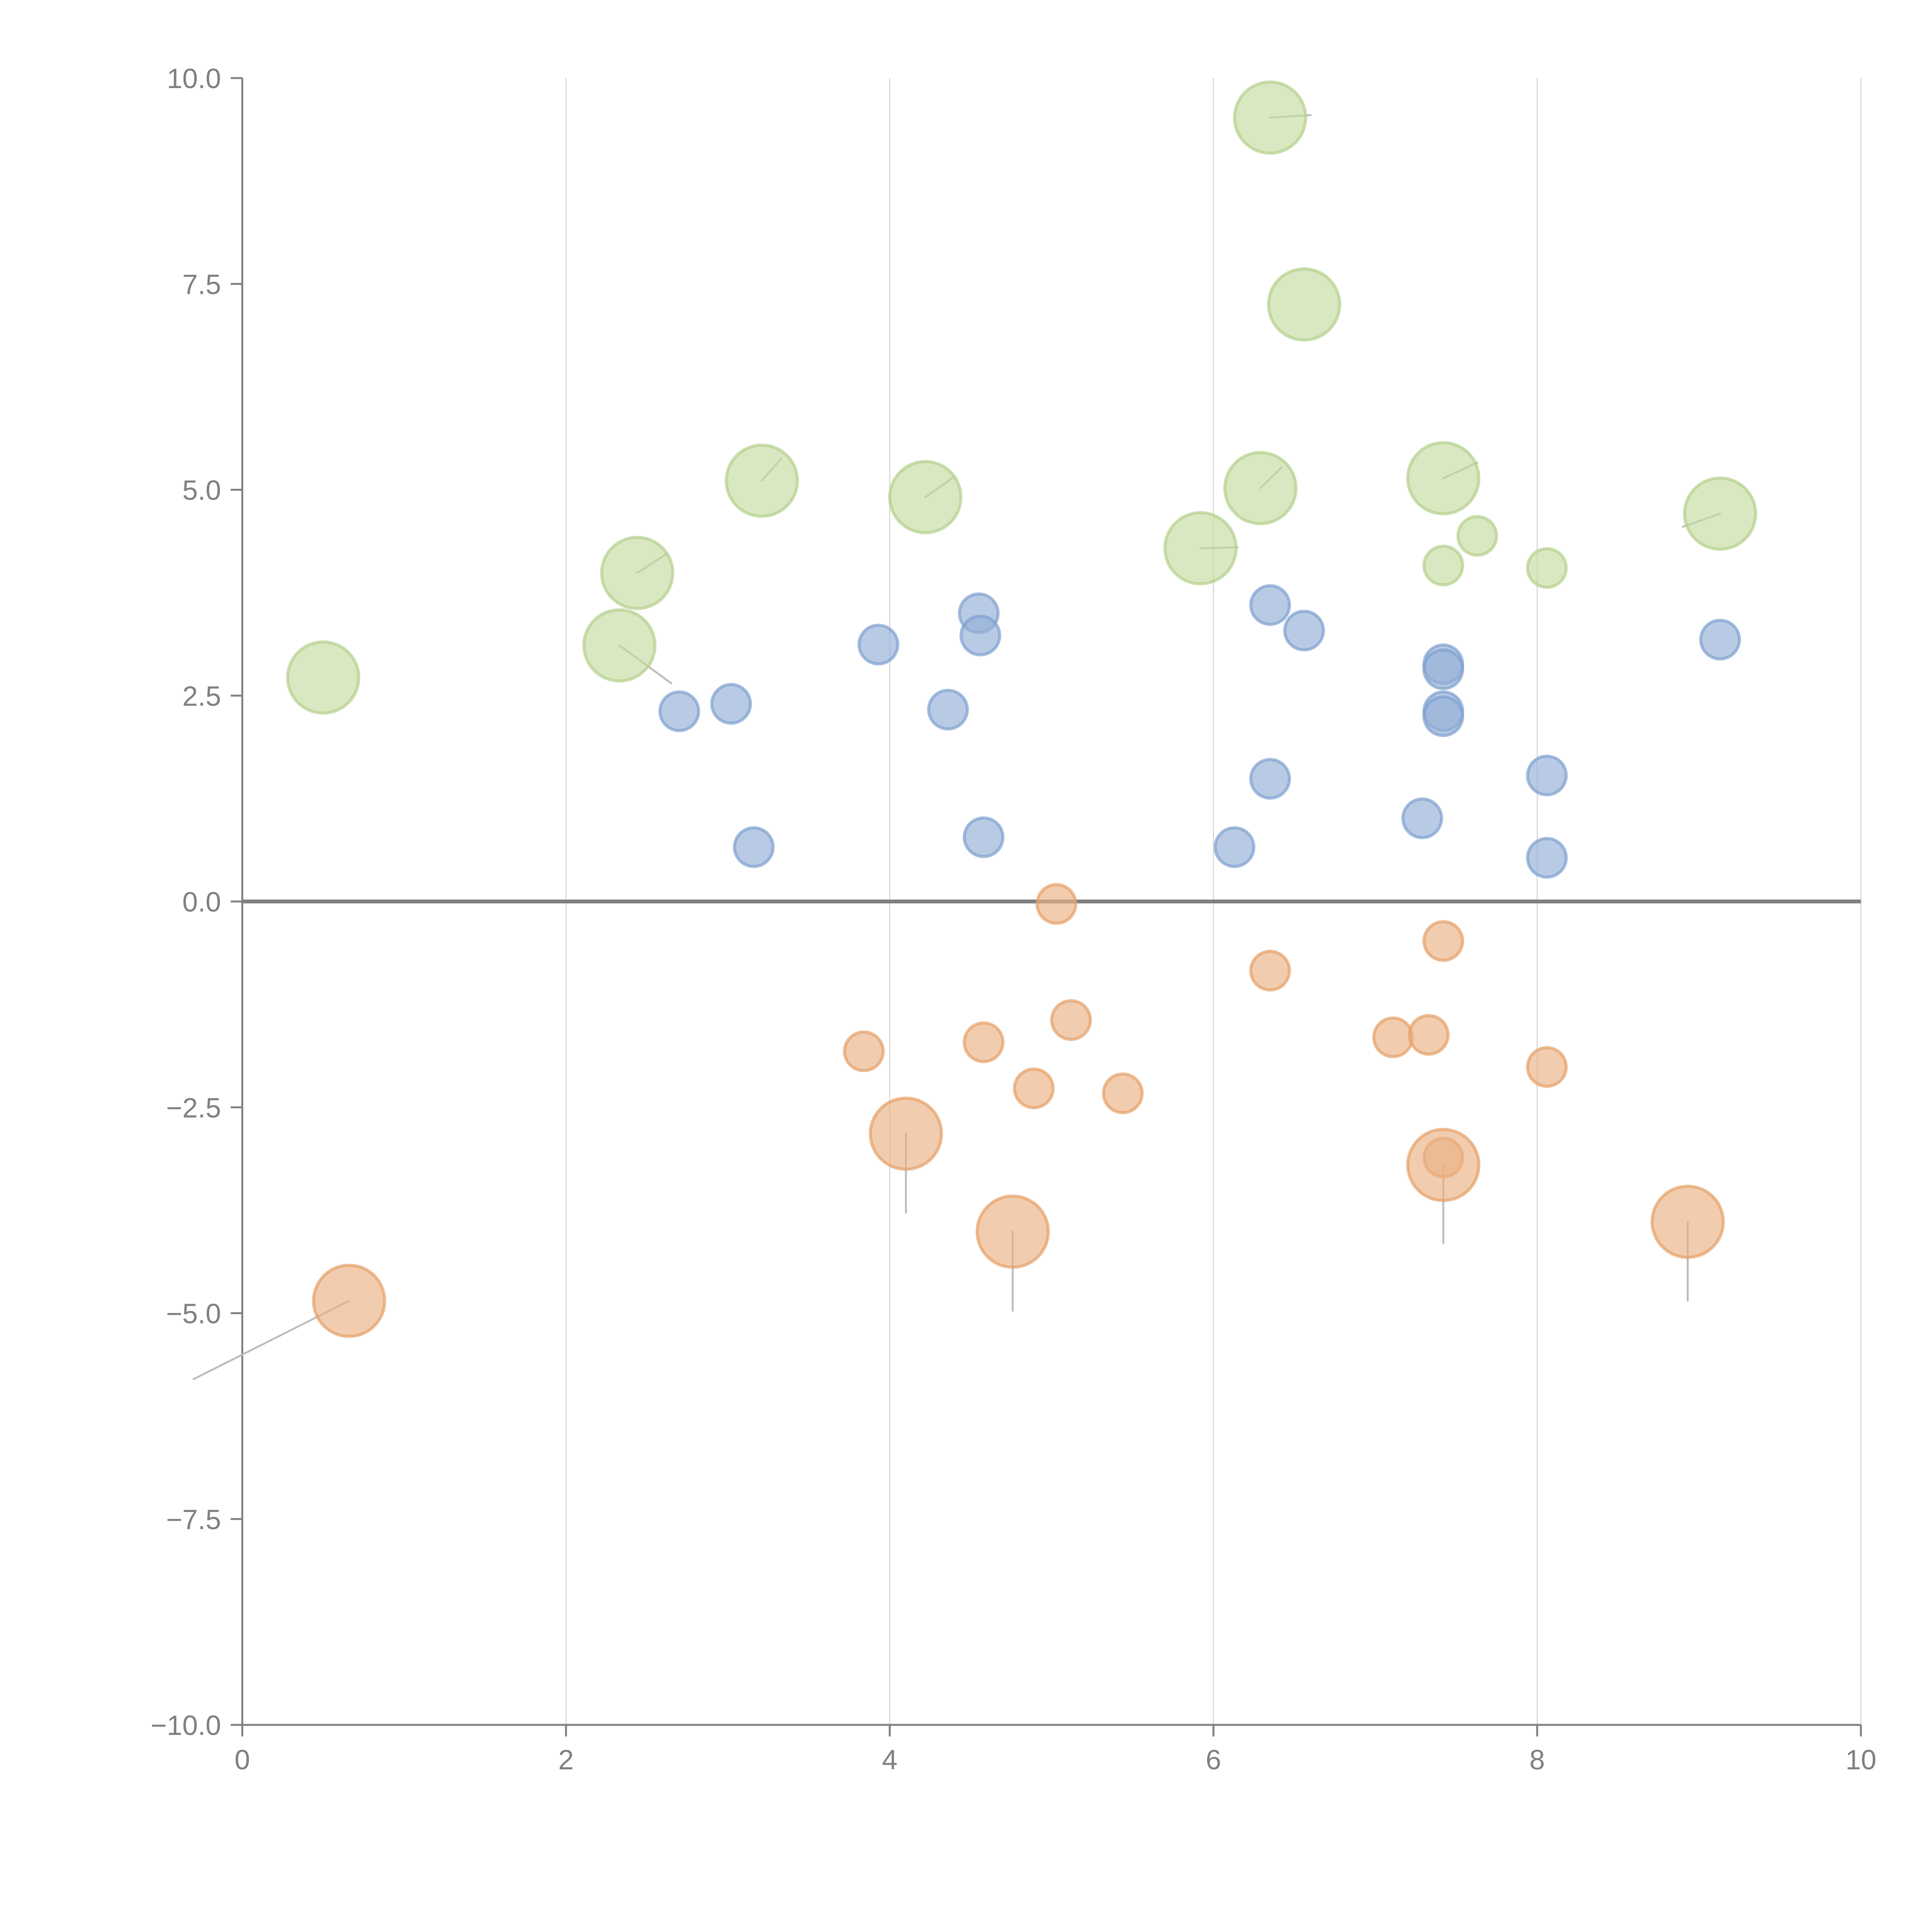  What do you see at coordinates (186, 1726) in the screenshot?
I see `y-tick-label: −10.0` at bounding box center [186, 1726].